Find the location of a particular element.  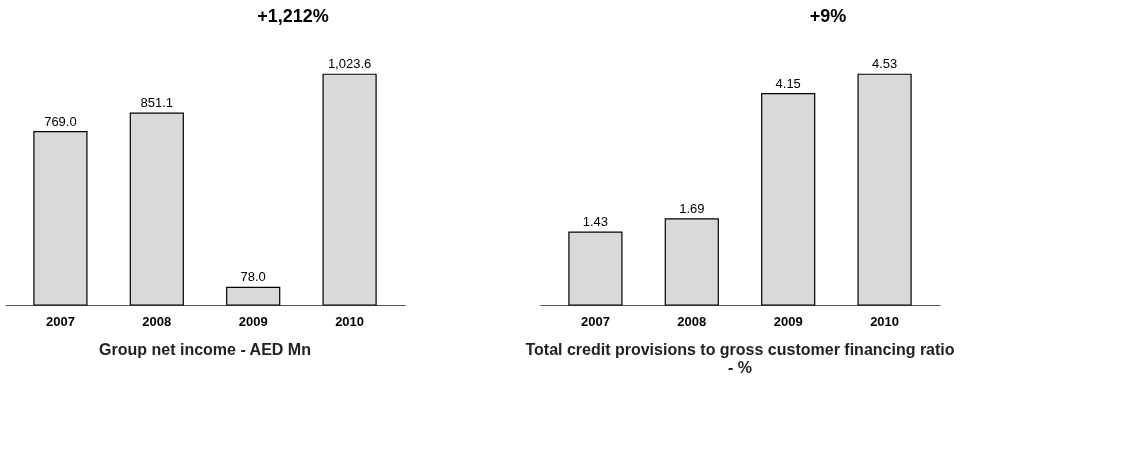

data-label: 78.0 is located at coordinates (253, 277).